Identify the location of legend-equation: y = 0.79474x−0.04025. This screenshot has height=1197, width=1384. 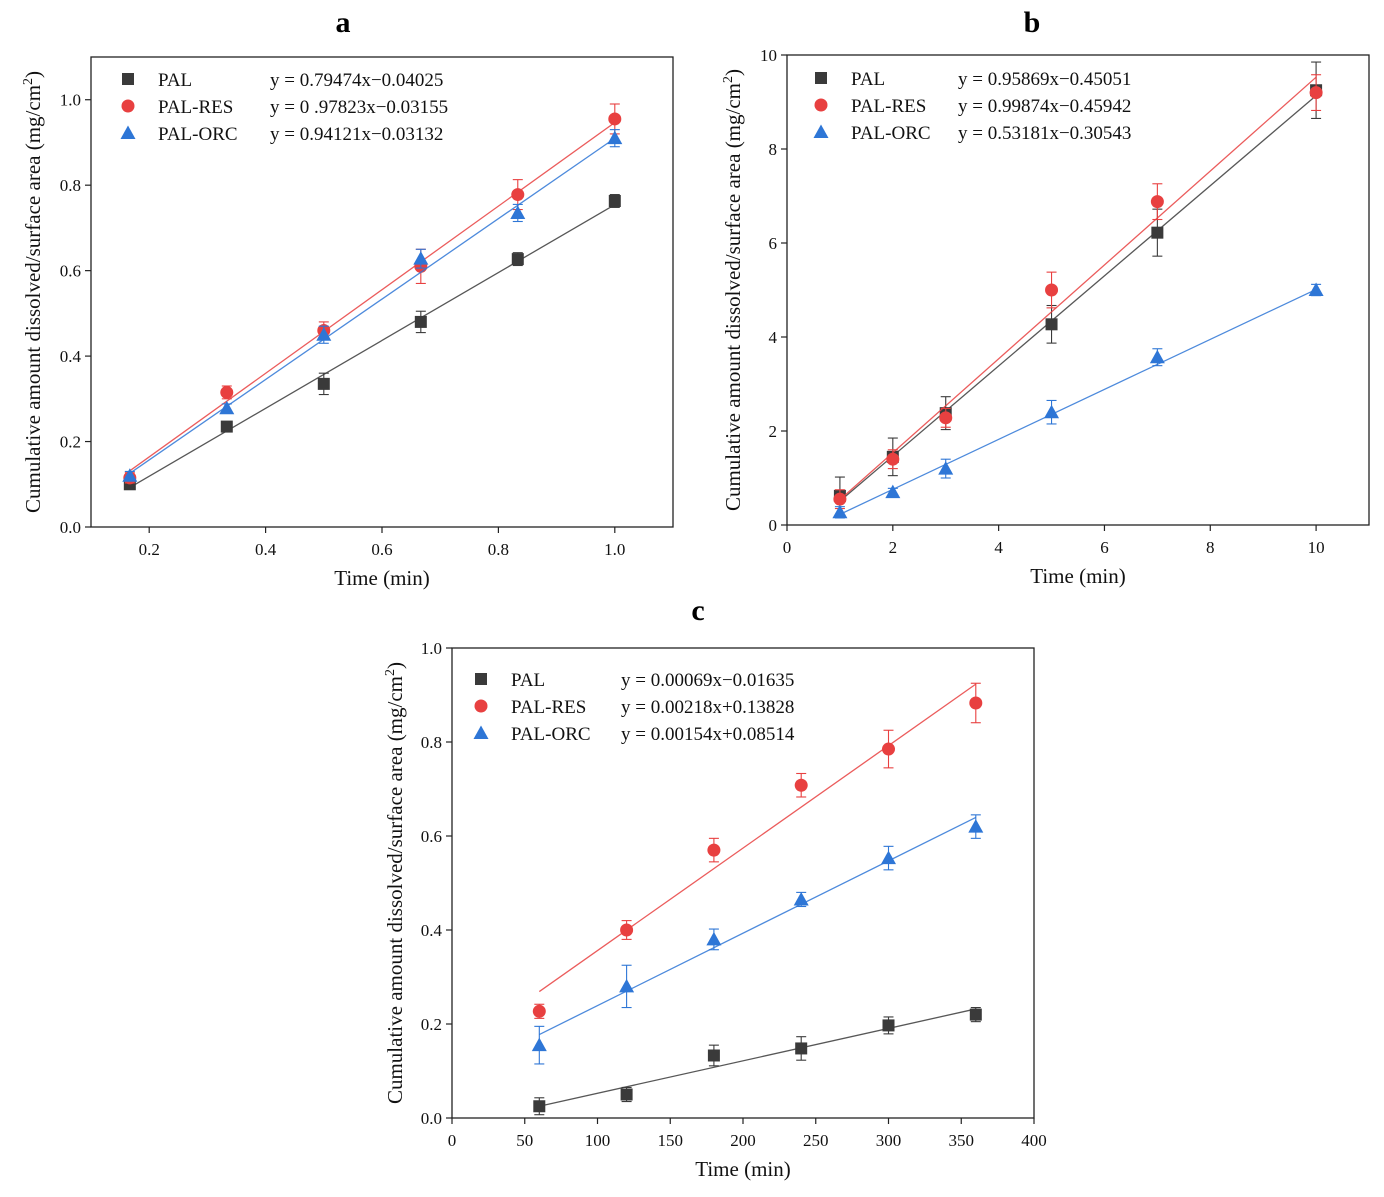
(356, 80).